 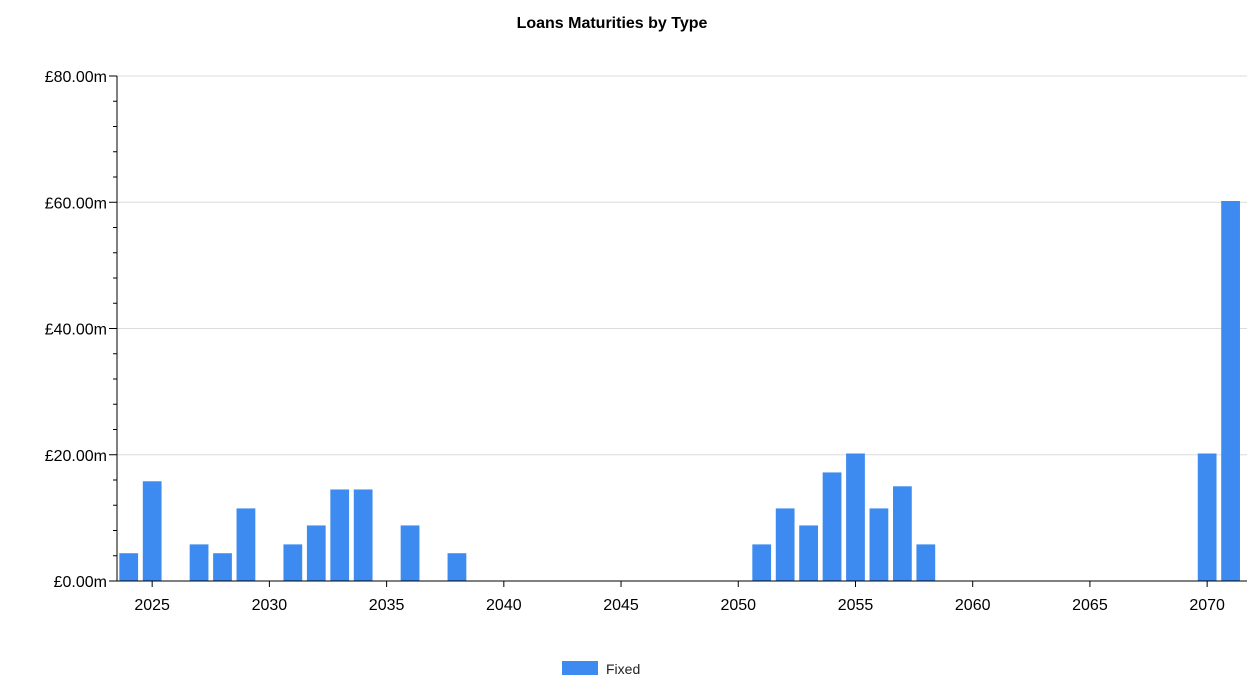 What do you see at coordinates (293, 562) in the screenshot?
I see `bar-2031` at bounding box center [293, 562].